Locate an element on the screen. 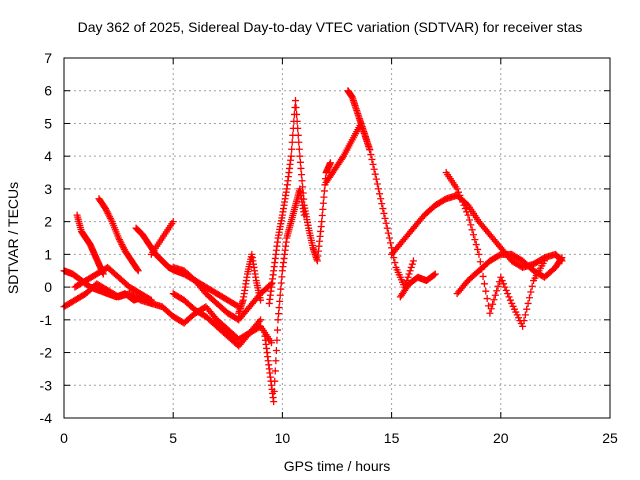 The width and height of the screenshot is (640, 480). y-tick-label: -4 is located at coordinates (46, 418).